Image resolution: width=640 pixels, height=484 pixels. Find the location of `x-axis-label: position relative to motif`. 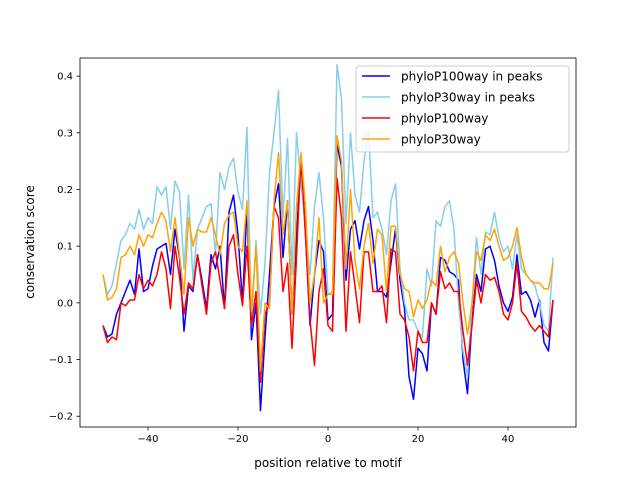

x-axis-label: position relative to motif is located at coordinates (328, 463).